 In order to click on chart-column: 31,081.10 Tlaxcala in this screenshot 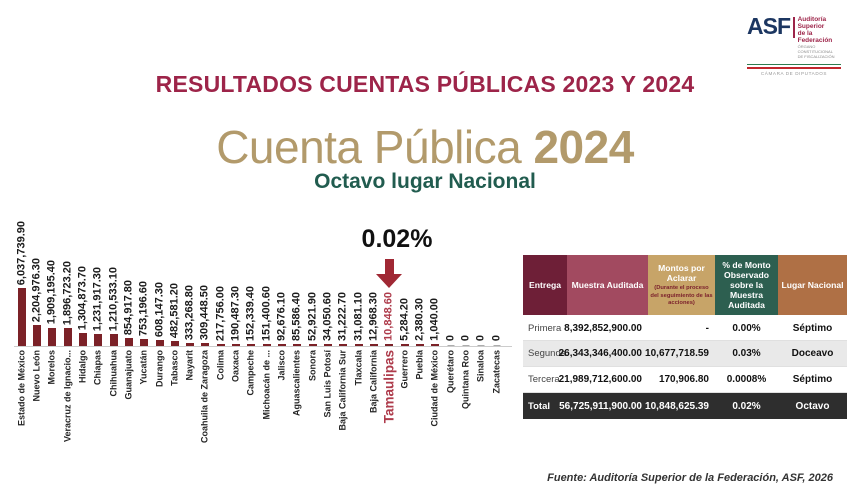, I will do `click(358, 300)`.